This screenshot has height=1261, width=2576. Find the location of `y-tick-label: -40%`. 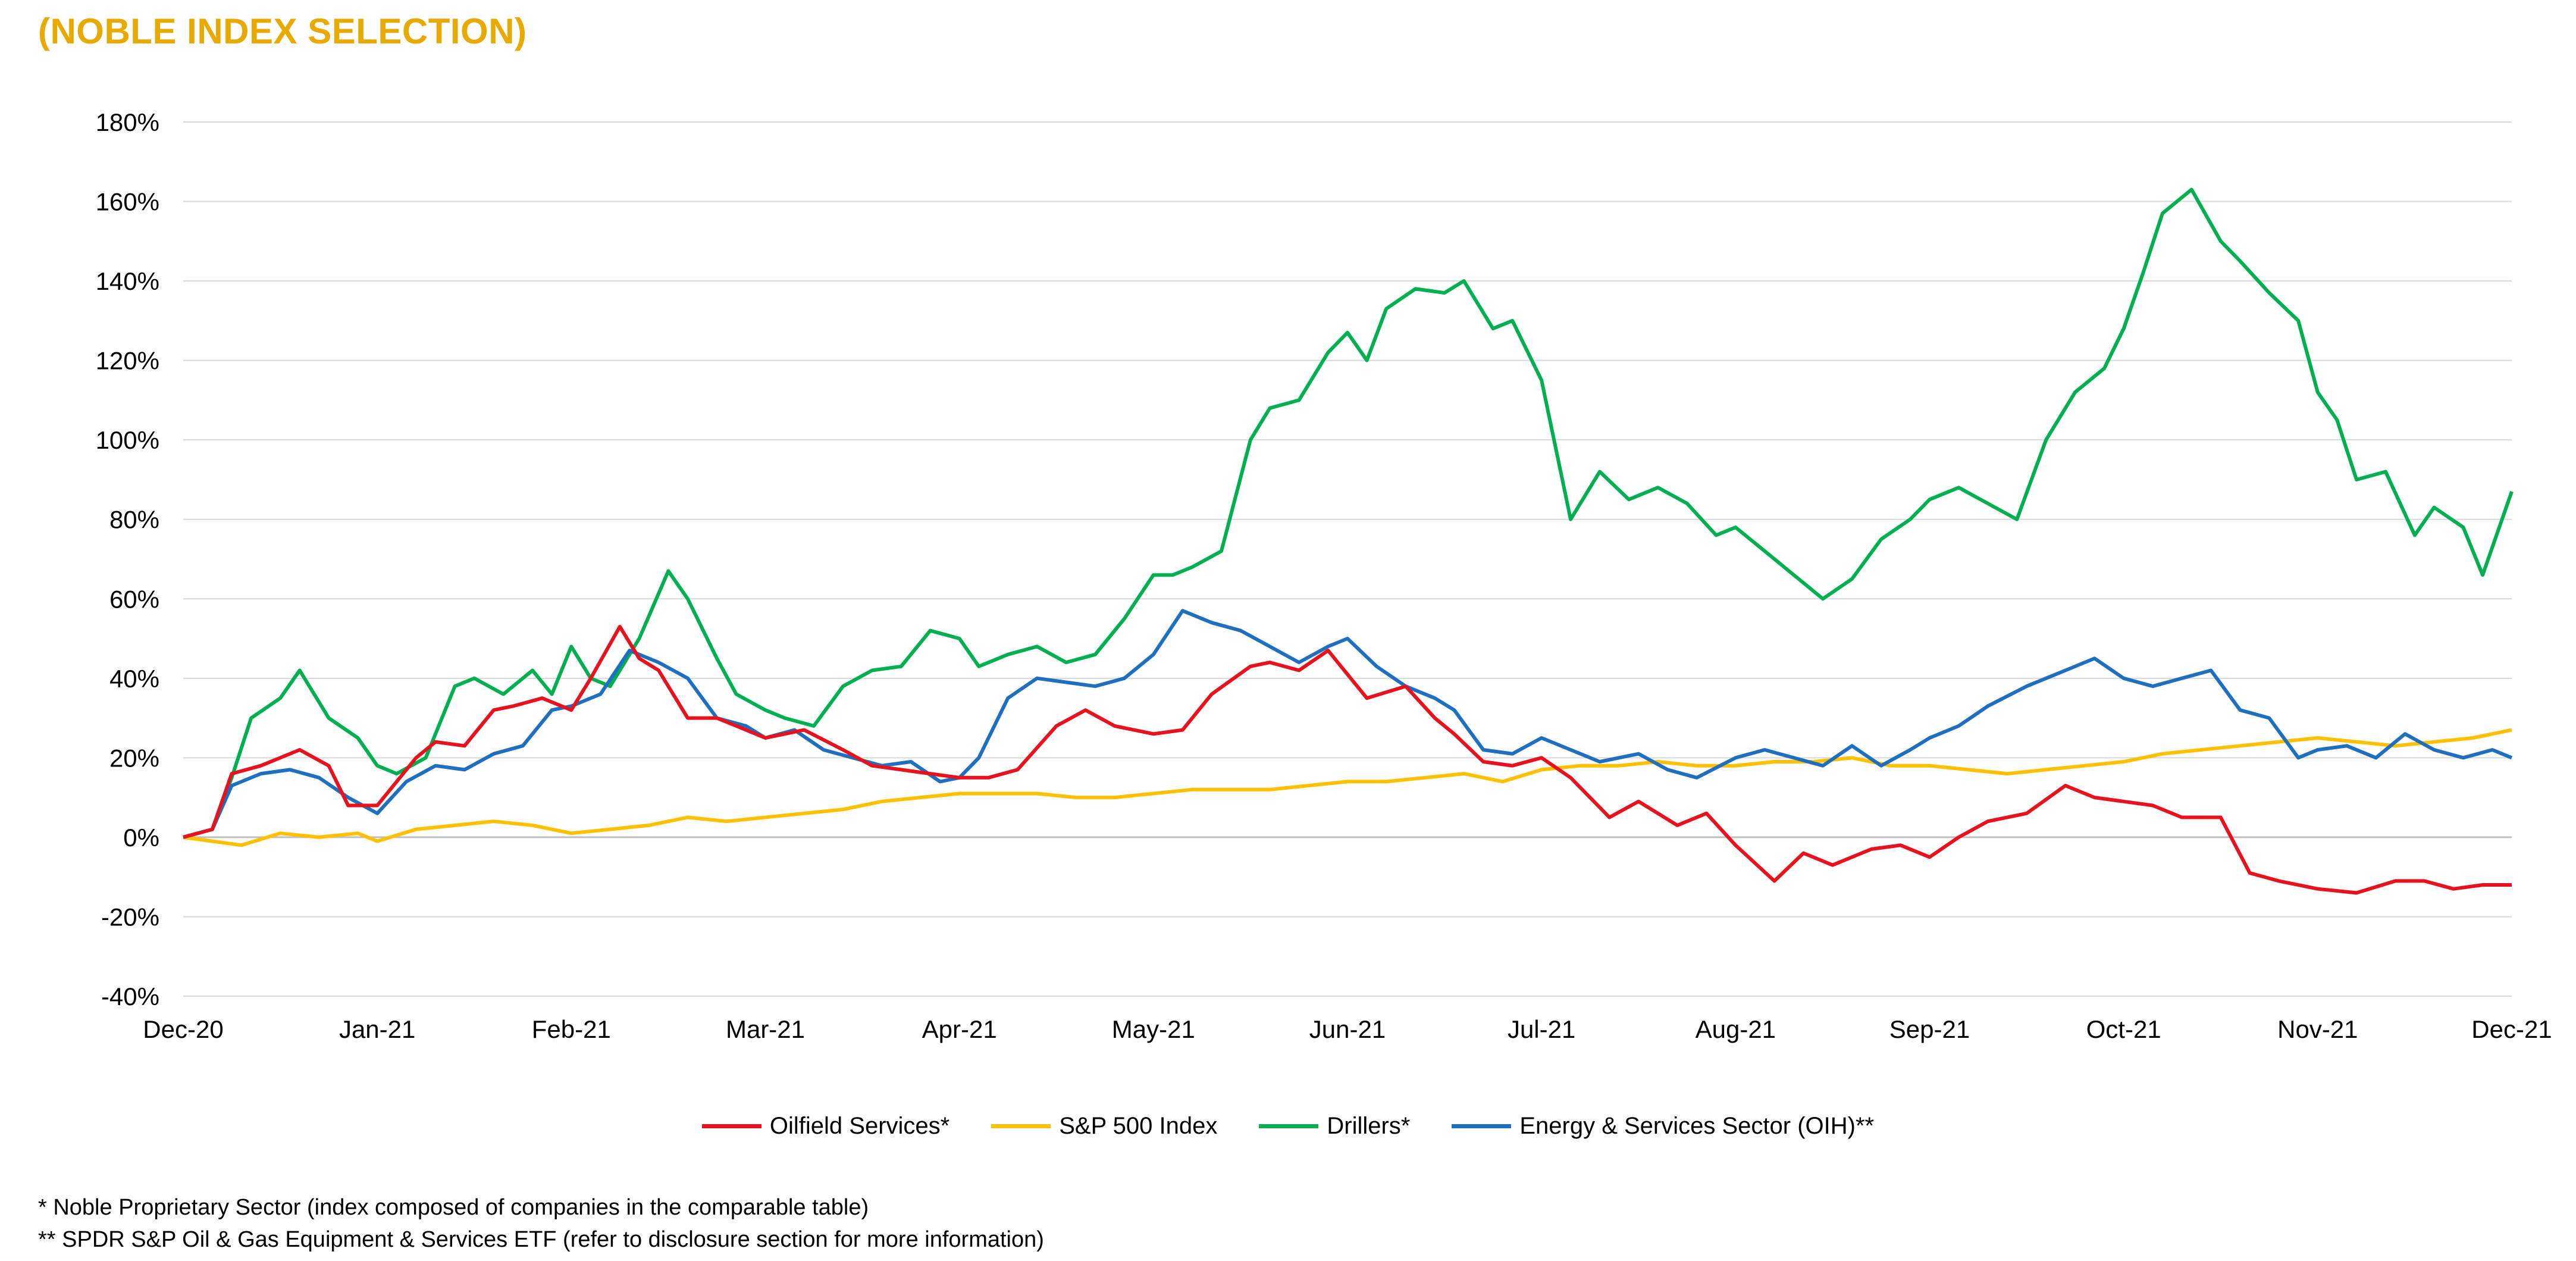

y-tick-label: -40% is located at coordinates (130, 996).